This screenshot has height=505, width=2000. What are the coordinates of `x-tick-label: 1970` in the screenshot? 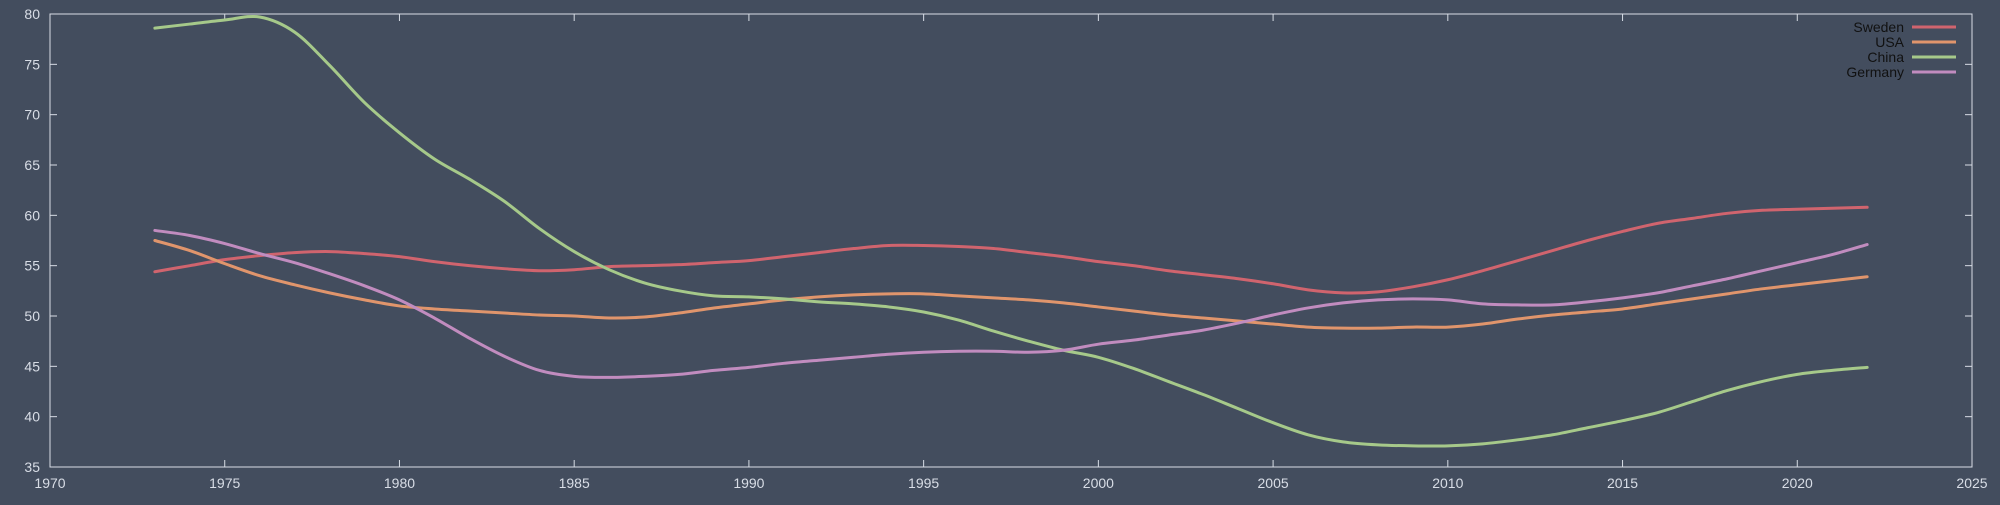 It's located at (49, 483).